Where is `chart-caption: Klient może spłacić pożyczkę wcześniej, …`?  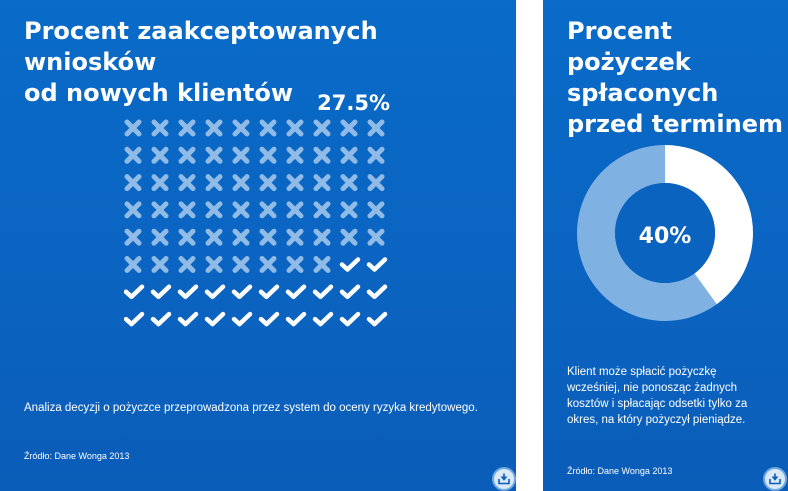 chart-caption: Klient może spłacić pożyczkę wcześniej, … is located at coordinates (657, 396).